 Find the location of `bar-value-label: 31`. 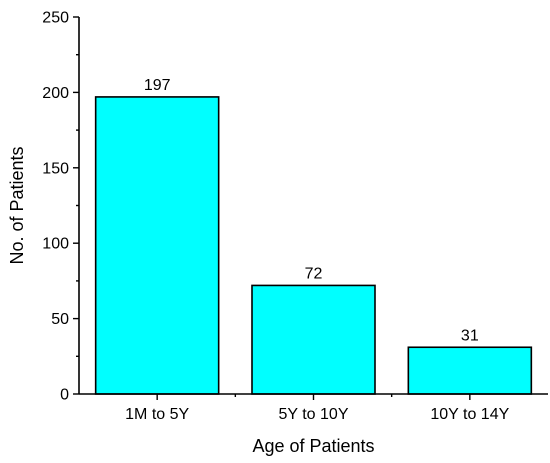

bar-value-label: 31 is located at coordinates (470, 335).